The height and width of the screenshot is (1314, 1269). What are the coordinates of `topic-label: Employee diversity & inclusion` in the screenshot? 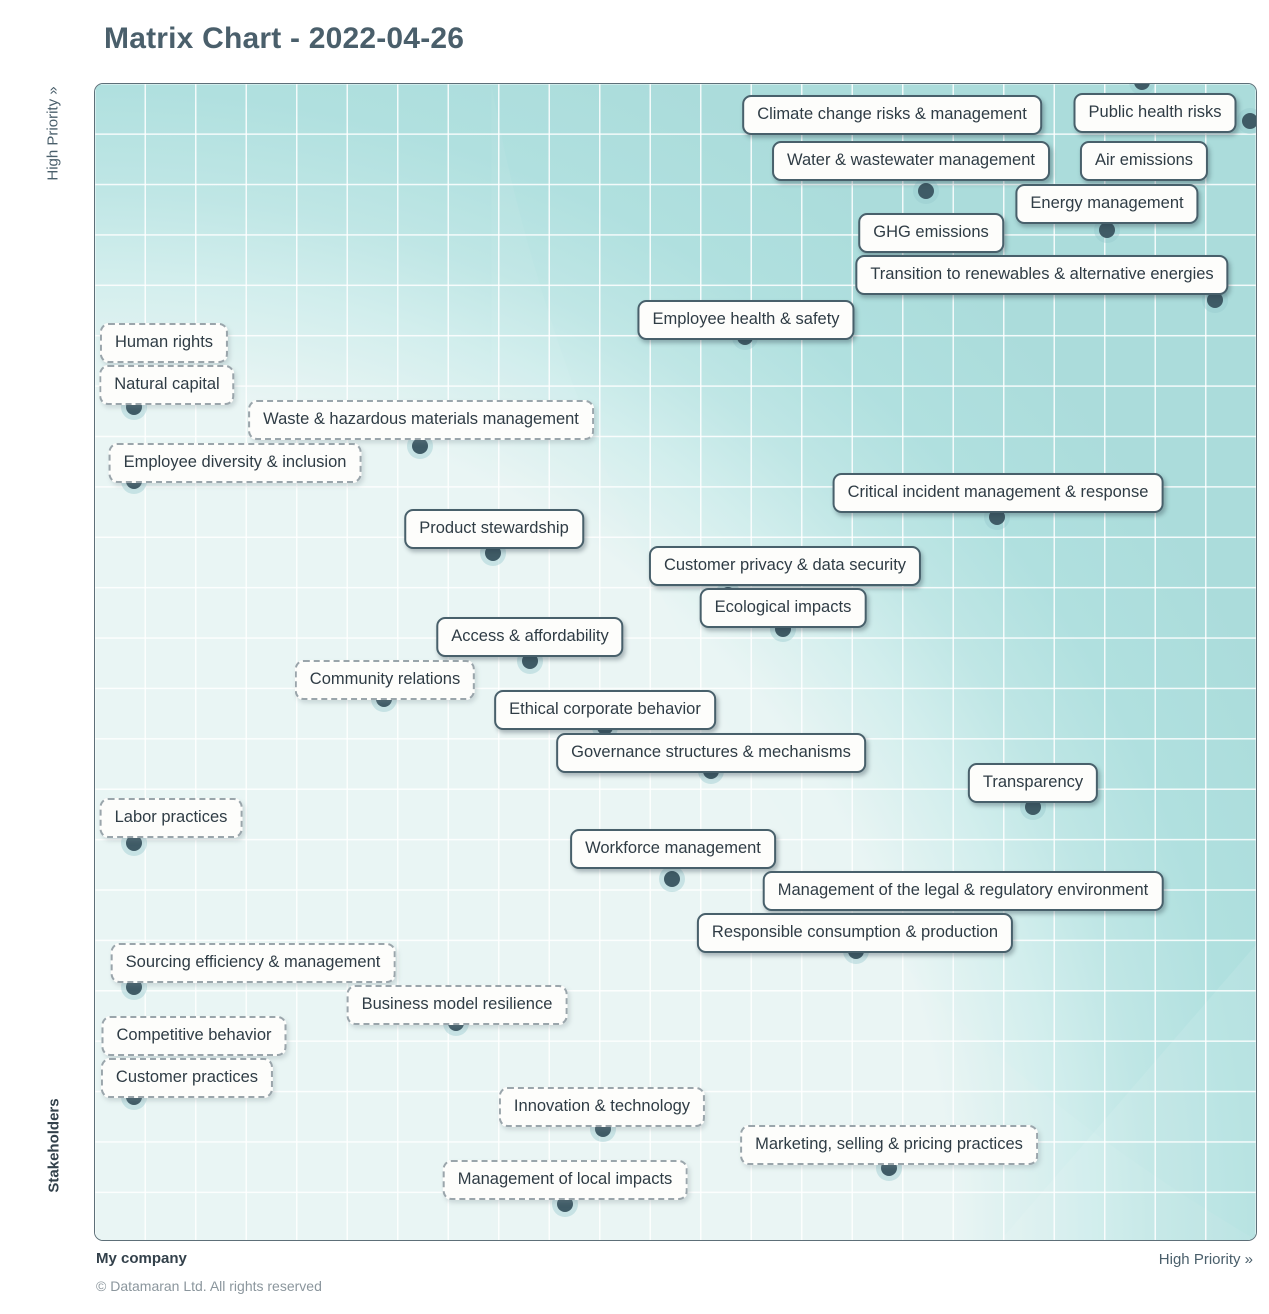 It's located at (235, 463).